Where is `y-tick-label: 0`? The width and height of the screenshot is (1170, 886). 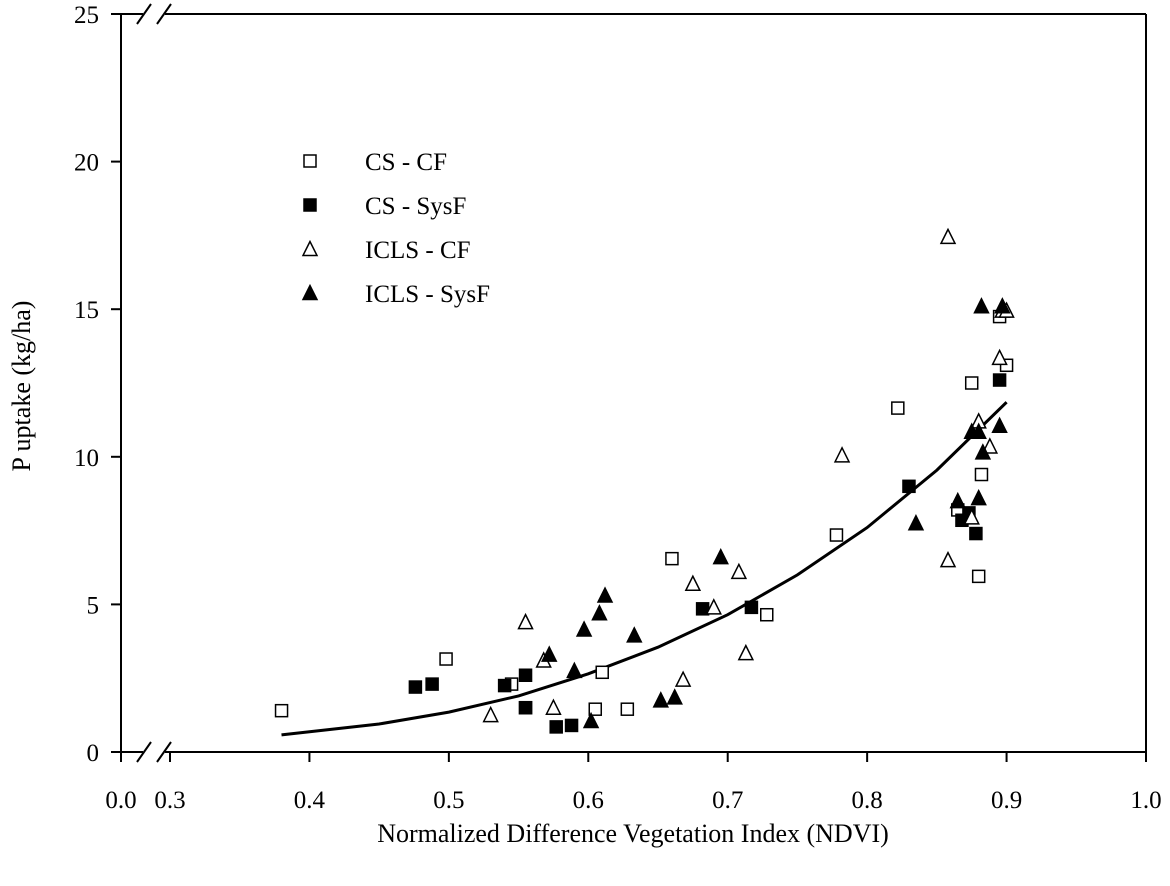
y-tick-label: 0 is located at coordinates (93, 753).